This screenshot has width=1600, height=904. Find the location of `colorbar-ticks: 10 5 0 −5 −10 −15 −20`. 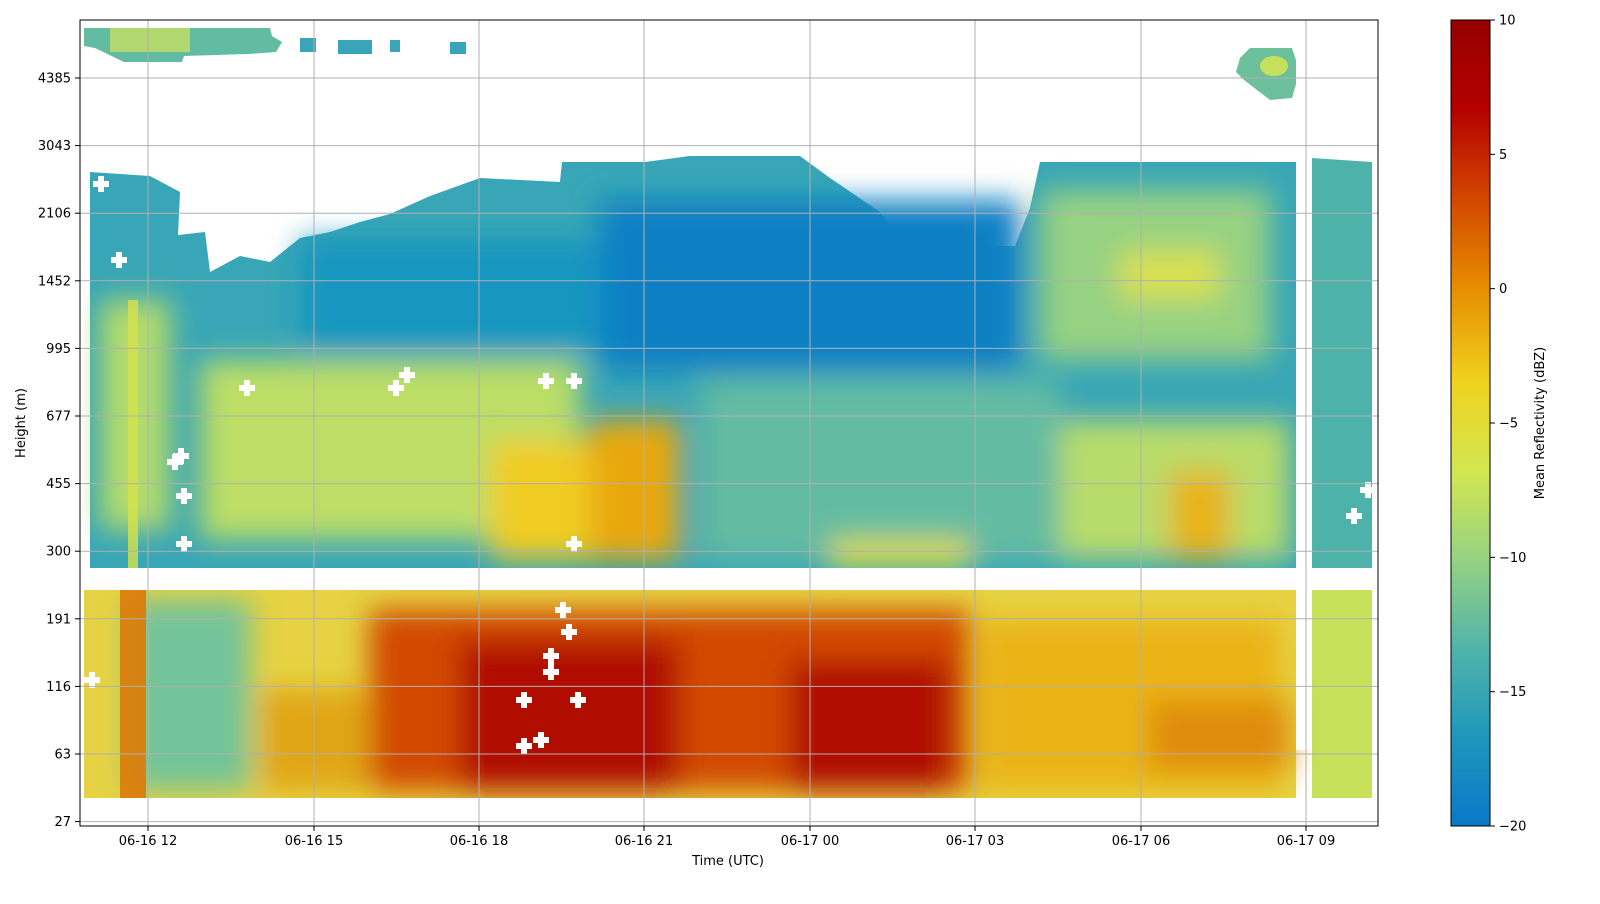

colorbar-ticks: 10 5 0 −5 −10 −15 −20 is located at coordinates (1508, 424).